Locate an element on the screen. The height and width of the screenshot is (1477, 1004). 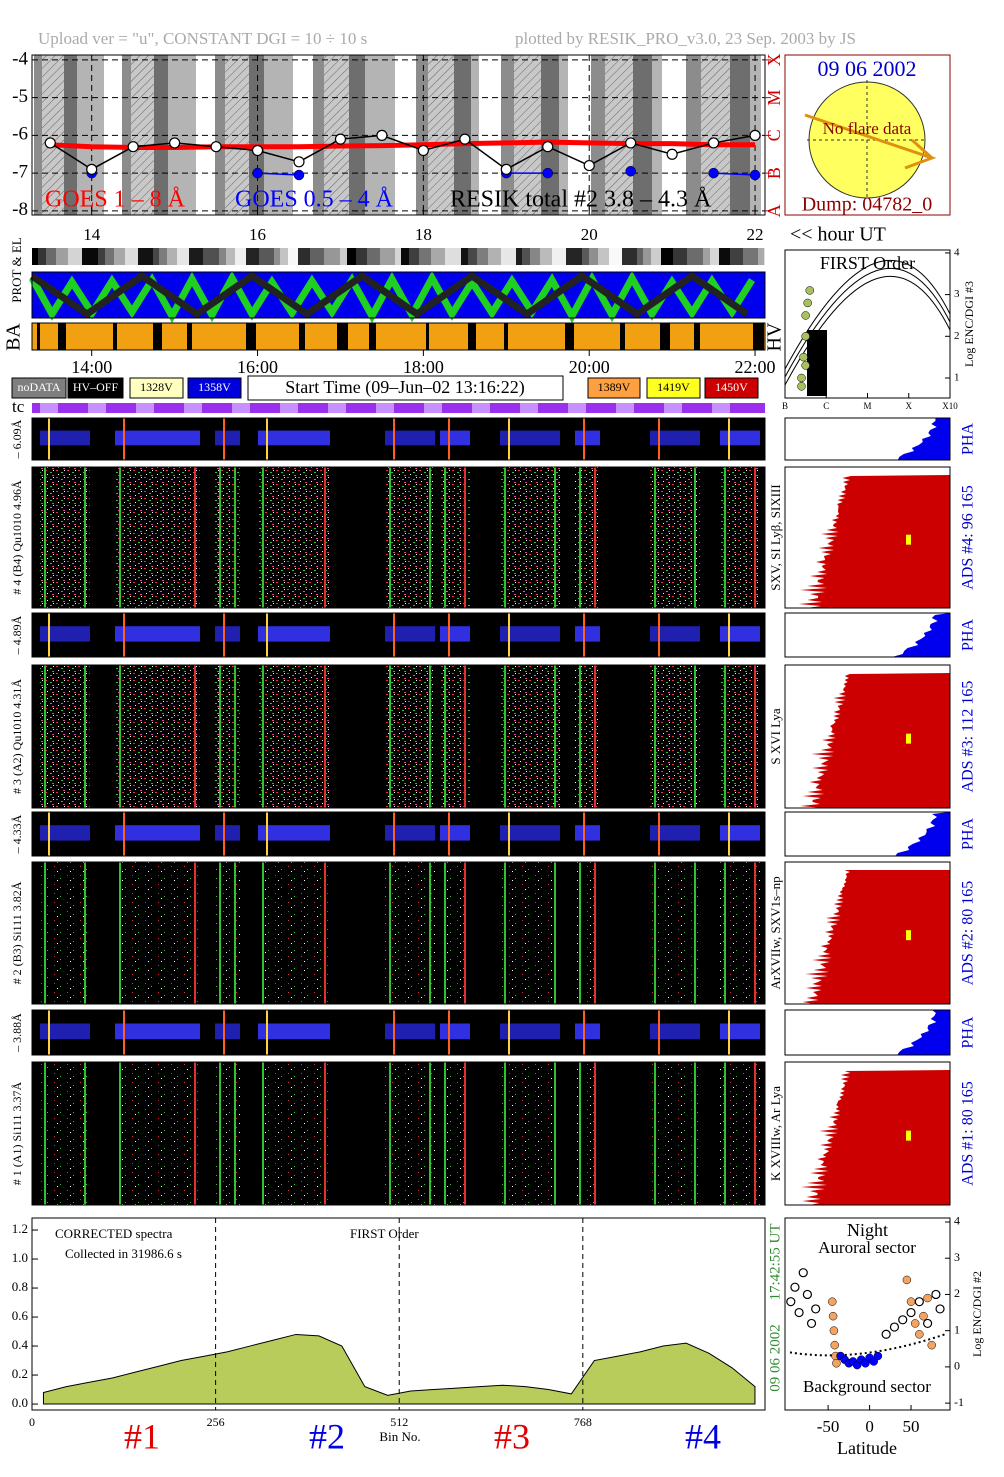
y-tick-label: 0.6 is located at coordinates (20, 1315).